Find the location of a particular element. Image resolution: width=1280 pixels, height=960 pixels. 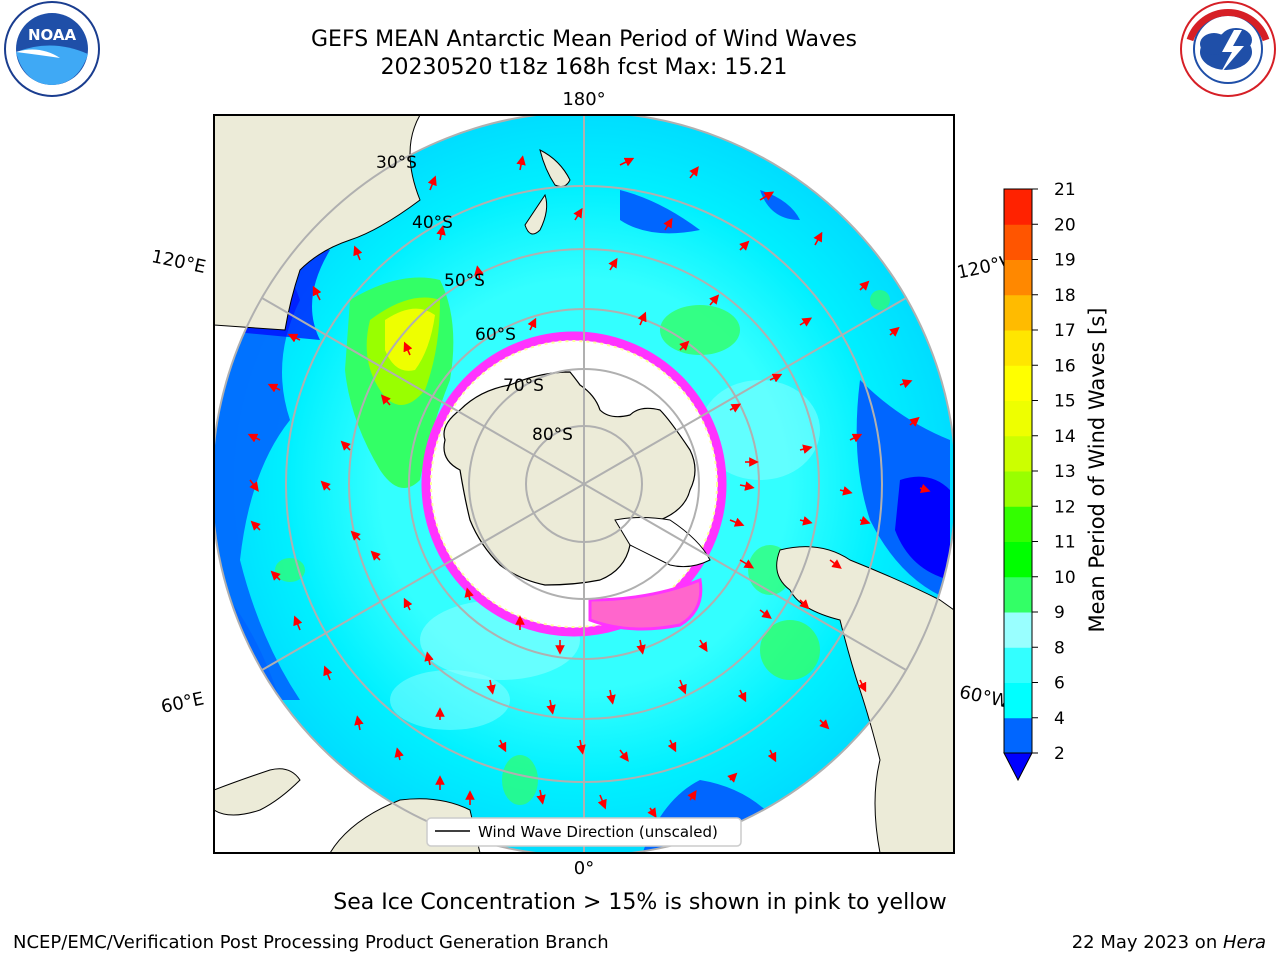

legend-label: Wind Wave Direction (unscaled) is located at coordinates (598, 832).